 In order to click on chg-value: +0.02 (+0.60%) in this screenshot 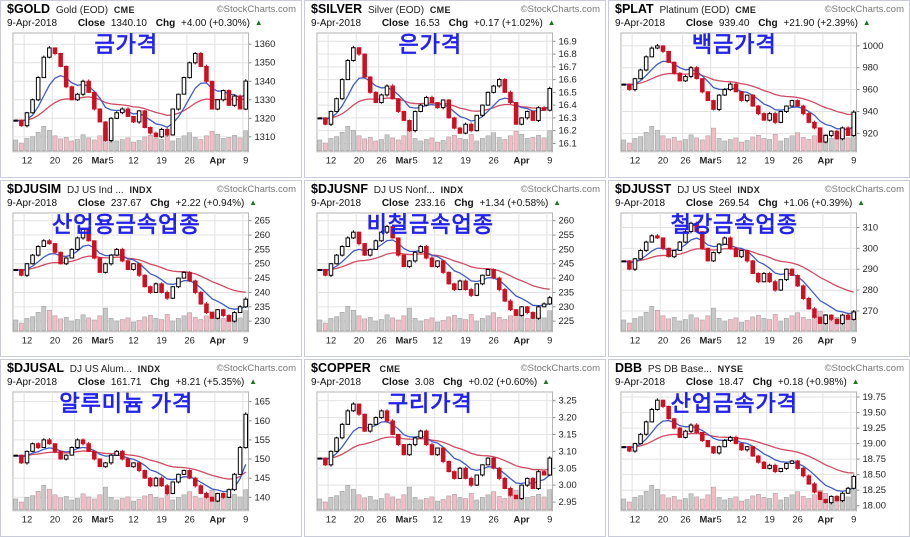, I will do `click(503, 383)`.